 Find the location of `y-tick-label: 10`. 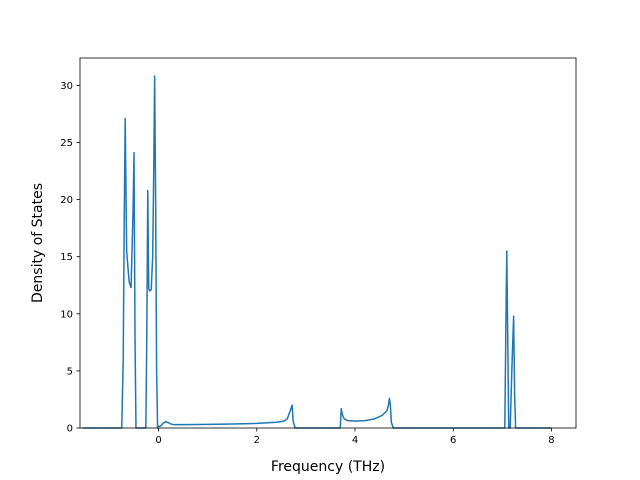

y-tick-label: 10 is located at coordinates (66, 314).